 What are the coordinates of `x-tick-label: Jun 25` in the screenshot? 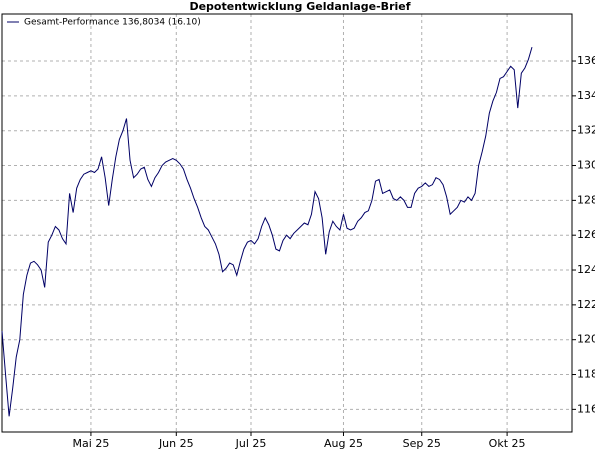 It's located at (176, 443).